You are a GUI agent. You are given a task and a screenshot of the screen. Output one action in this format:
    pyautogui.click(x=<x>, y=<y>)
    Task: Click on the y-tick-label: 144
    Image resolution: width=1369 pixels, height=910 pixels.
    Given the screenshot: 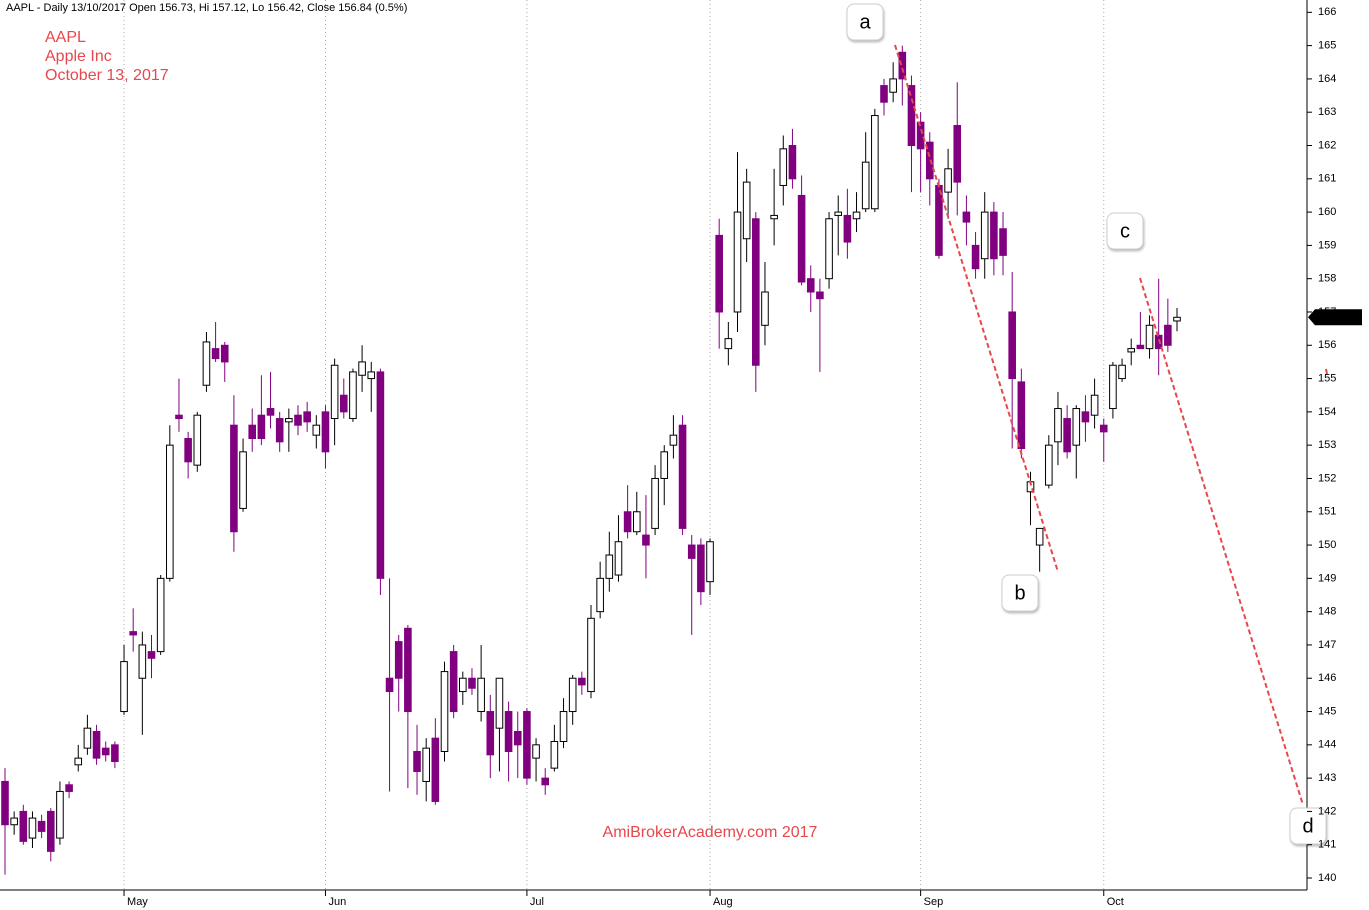 What is the action you would take?
    pyautogui.click(x=1327, y=745)
    